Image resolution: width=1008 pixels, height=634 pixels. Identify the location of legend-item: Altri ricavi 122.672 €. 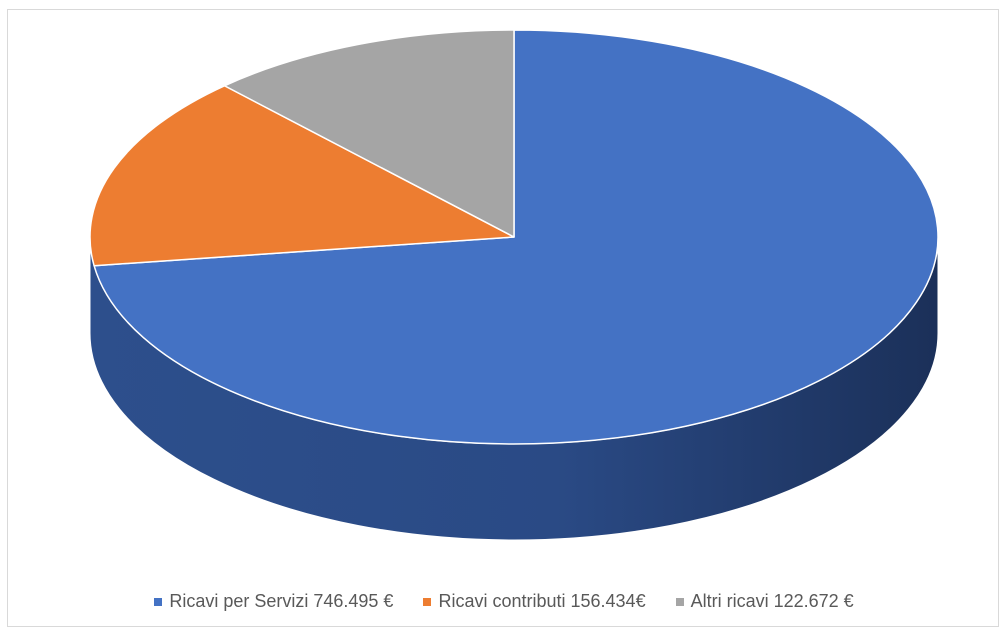
(765, 601).